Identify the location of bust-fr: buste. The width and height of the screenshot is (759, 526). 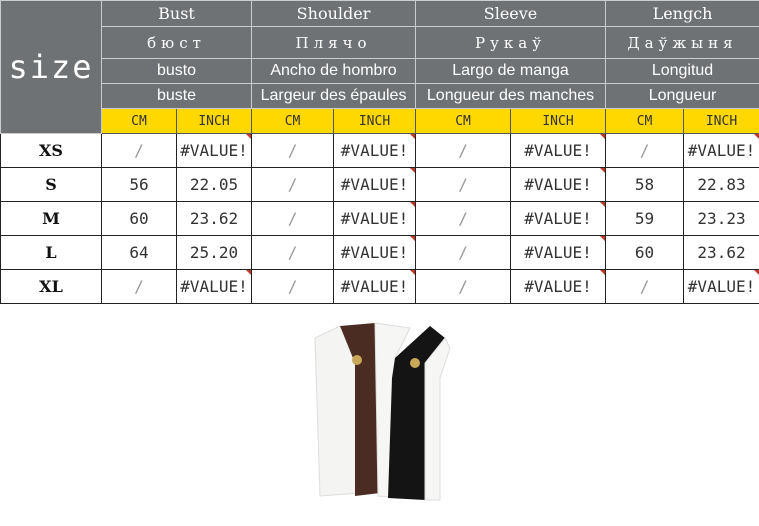
(176, 96).